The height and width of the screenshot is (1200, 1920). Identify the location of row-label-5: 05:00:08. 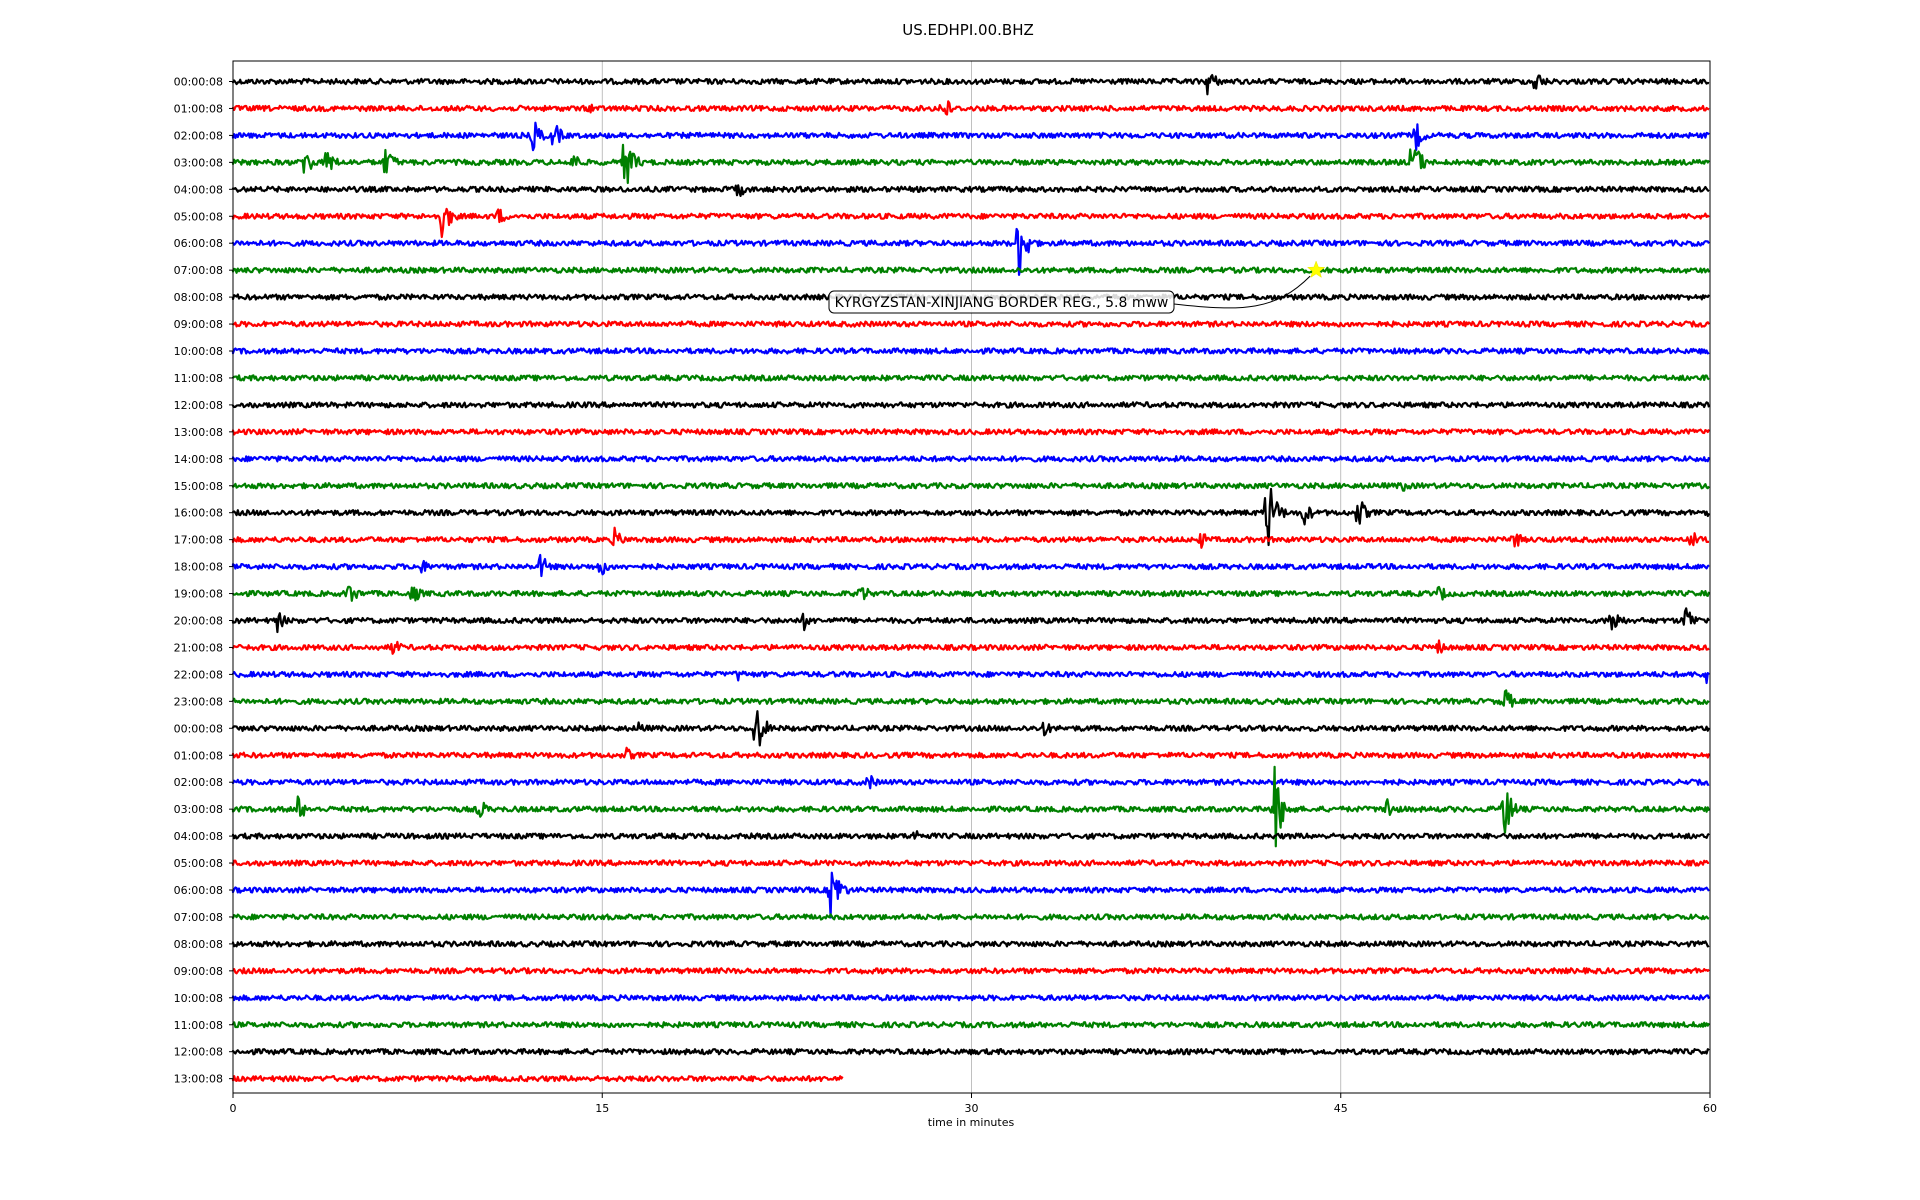
(198, 216).